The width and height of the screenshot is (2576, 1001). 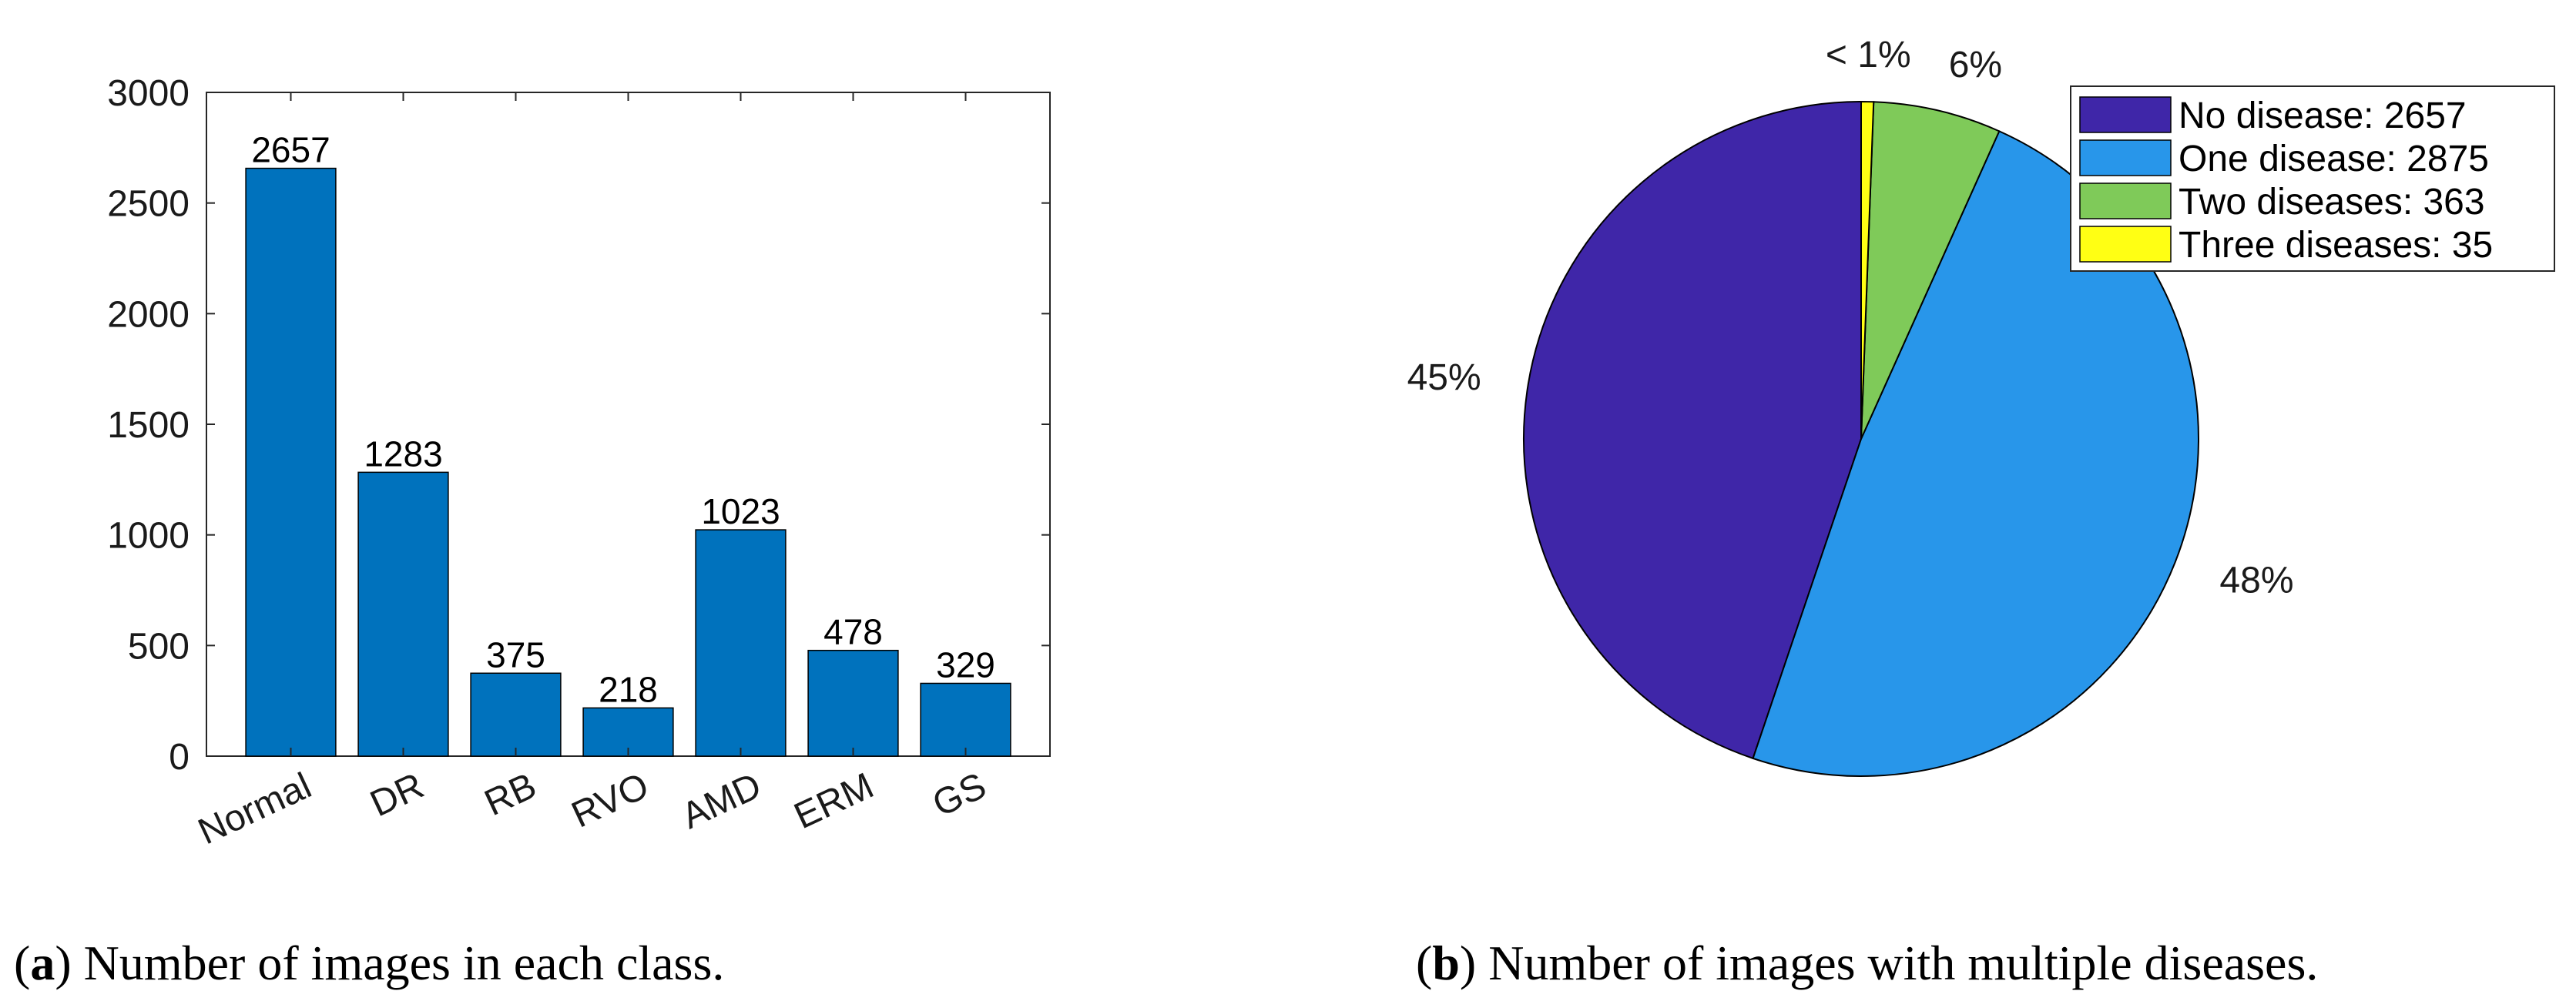 I want to click on caption-a: (a) Number of images in each class., so click(x=369, y=963).